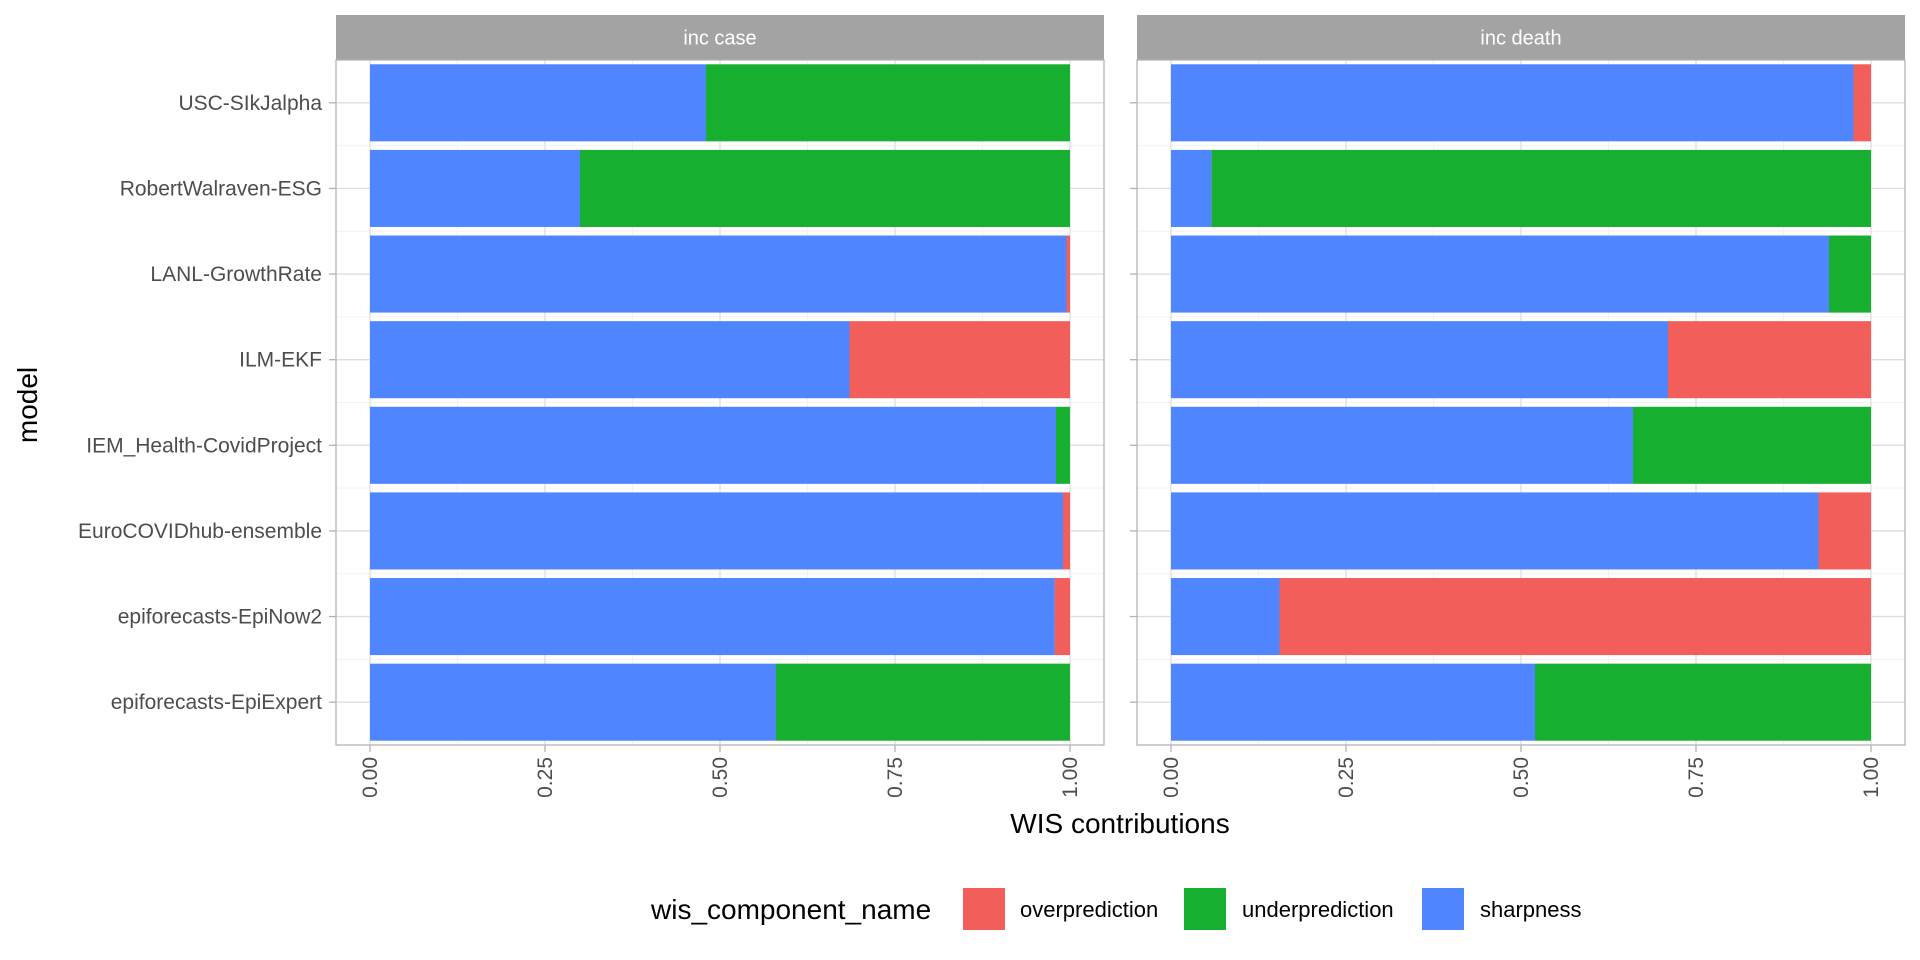  Describe the element at coordinates (1531, 909) in the screenshot. I see `legend-label-sharpness: sharpness` at that location.